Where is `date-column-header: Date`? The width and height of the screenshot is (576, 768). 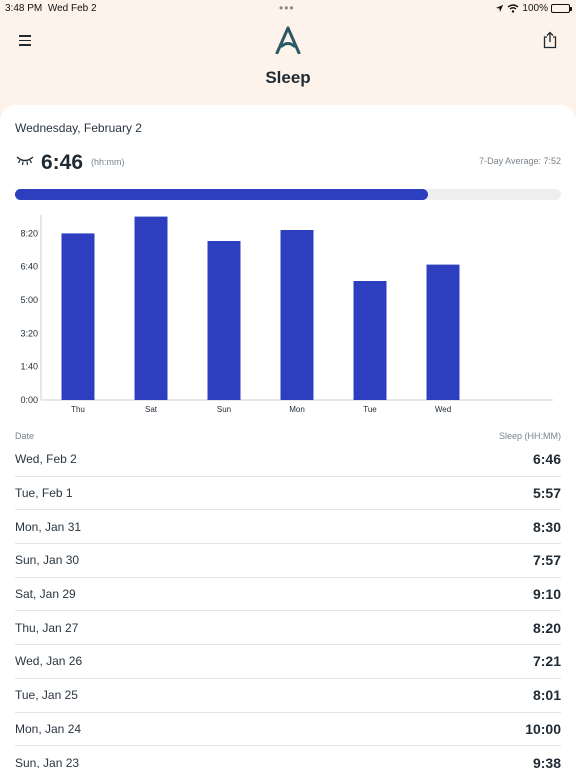
date-column-header: Date is located at coordinates (25, 436).